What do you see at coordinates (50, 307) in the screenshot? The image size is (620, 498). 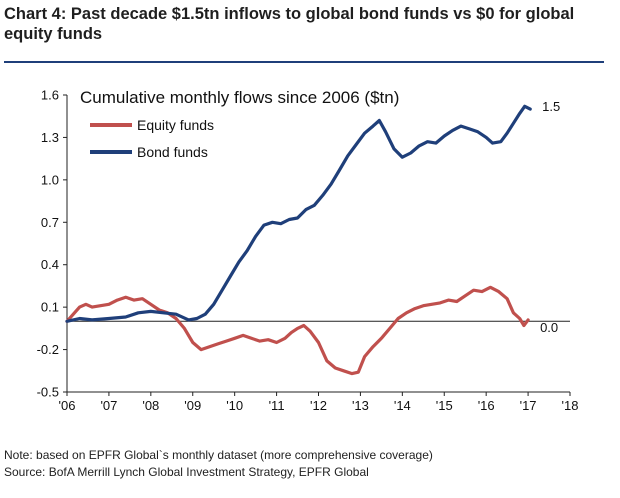 I see `y-tick-label: 0.1` at bounding box center [50, 307].